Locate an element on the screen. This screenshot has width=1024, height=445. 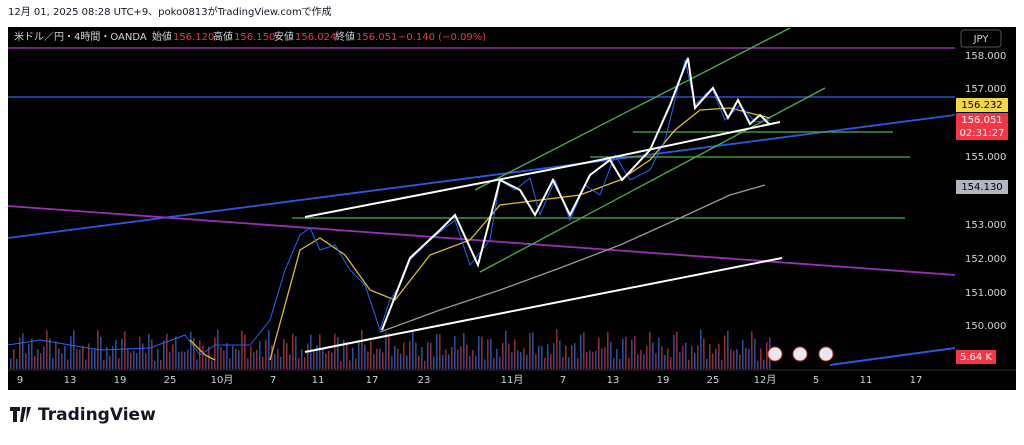
price-label: 157.000 is located at coordinates (985, 89).